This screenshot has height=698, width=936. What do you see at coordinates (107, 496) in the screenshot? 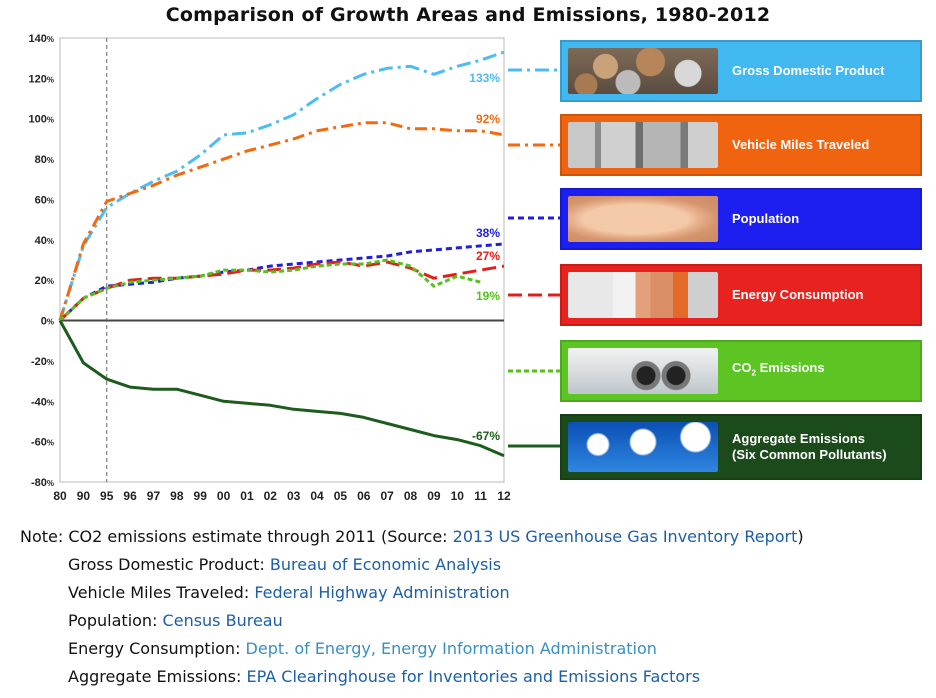
I see `x-tick-label: 95` at bounding box center [107, 496].